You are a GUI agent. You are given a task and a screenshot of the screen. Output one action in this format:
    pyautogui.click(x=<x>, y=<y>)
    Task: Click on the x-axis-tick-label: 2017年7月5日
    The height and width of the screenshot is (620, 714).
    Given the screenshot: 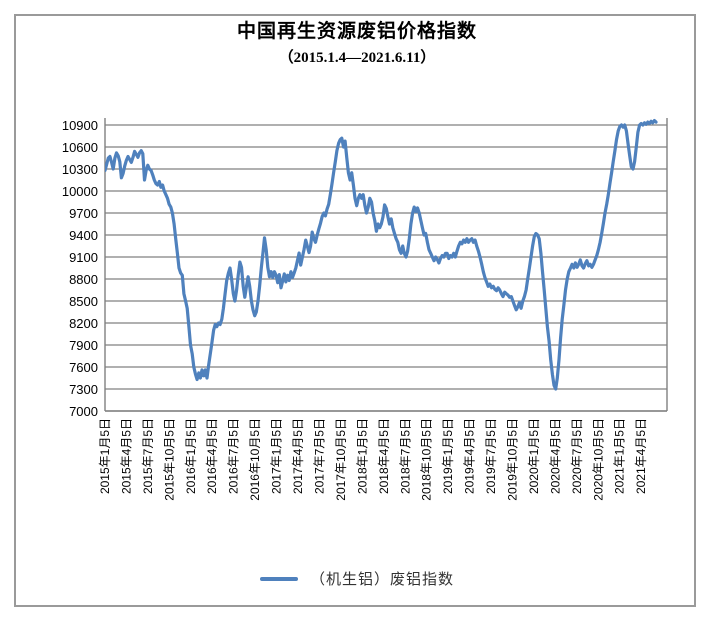 What is the action you would take?
    pyautogui.click(x=319, y=456)
    